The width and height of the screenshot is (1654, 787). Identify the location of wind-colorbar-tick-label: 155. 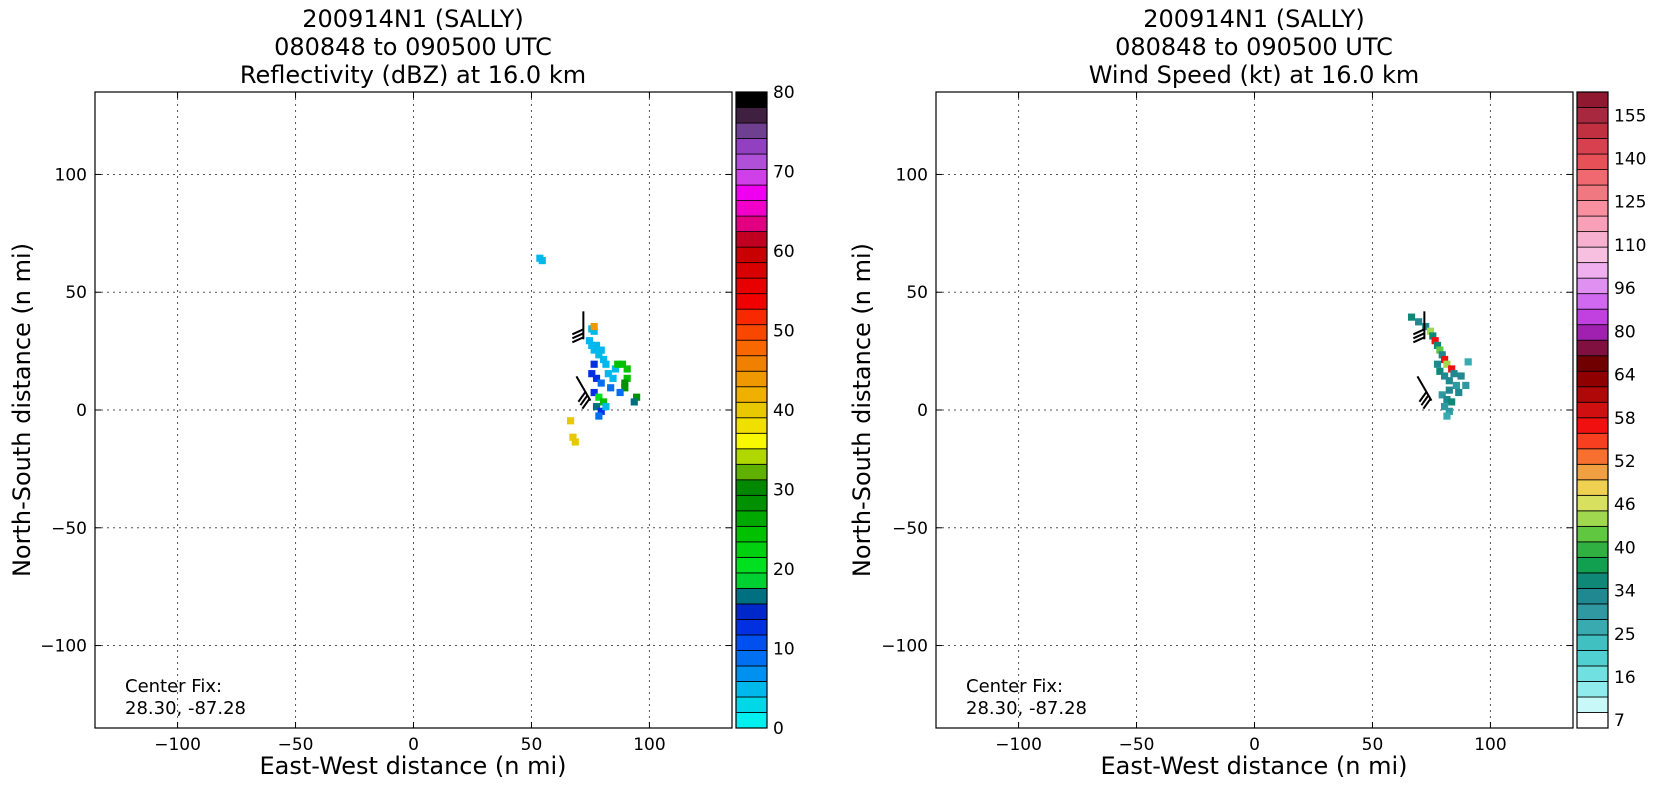
(1630, 116).